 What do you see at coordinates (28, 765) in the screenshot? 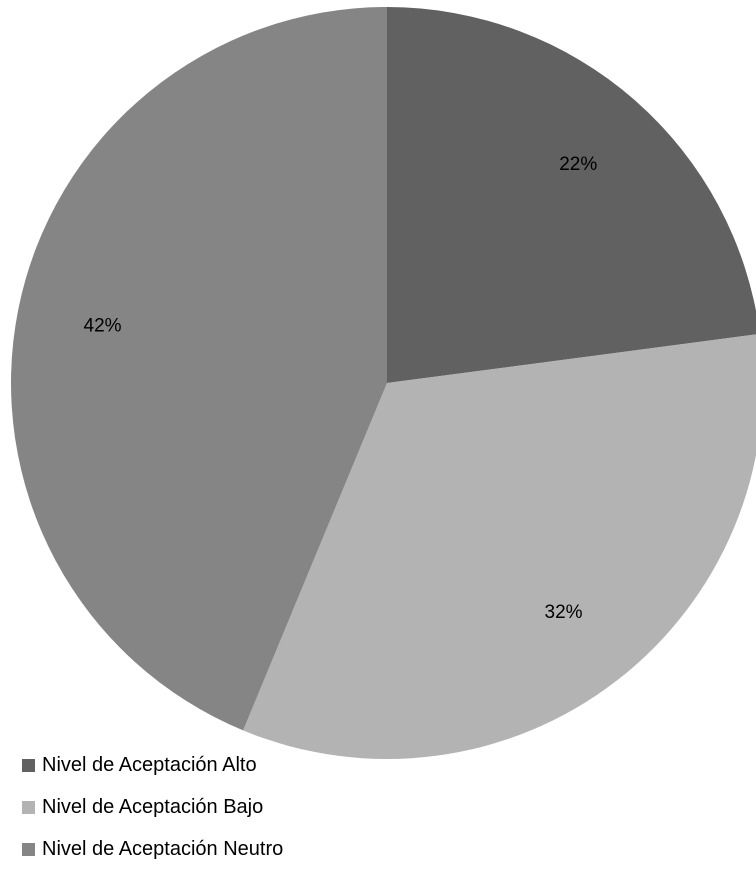
I see `legend-swatch-alto` at bounding box center [28, 765].